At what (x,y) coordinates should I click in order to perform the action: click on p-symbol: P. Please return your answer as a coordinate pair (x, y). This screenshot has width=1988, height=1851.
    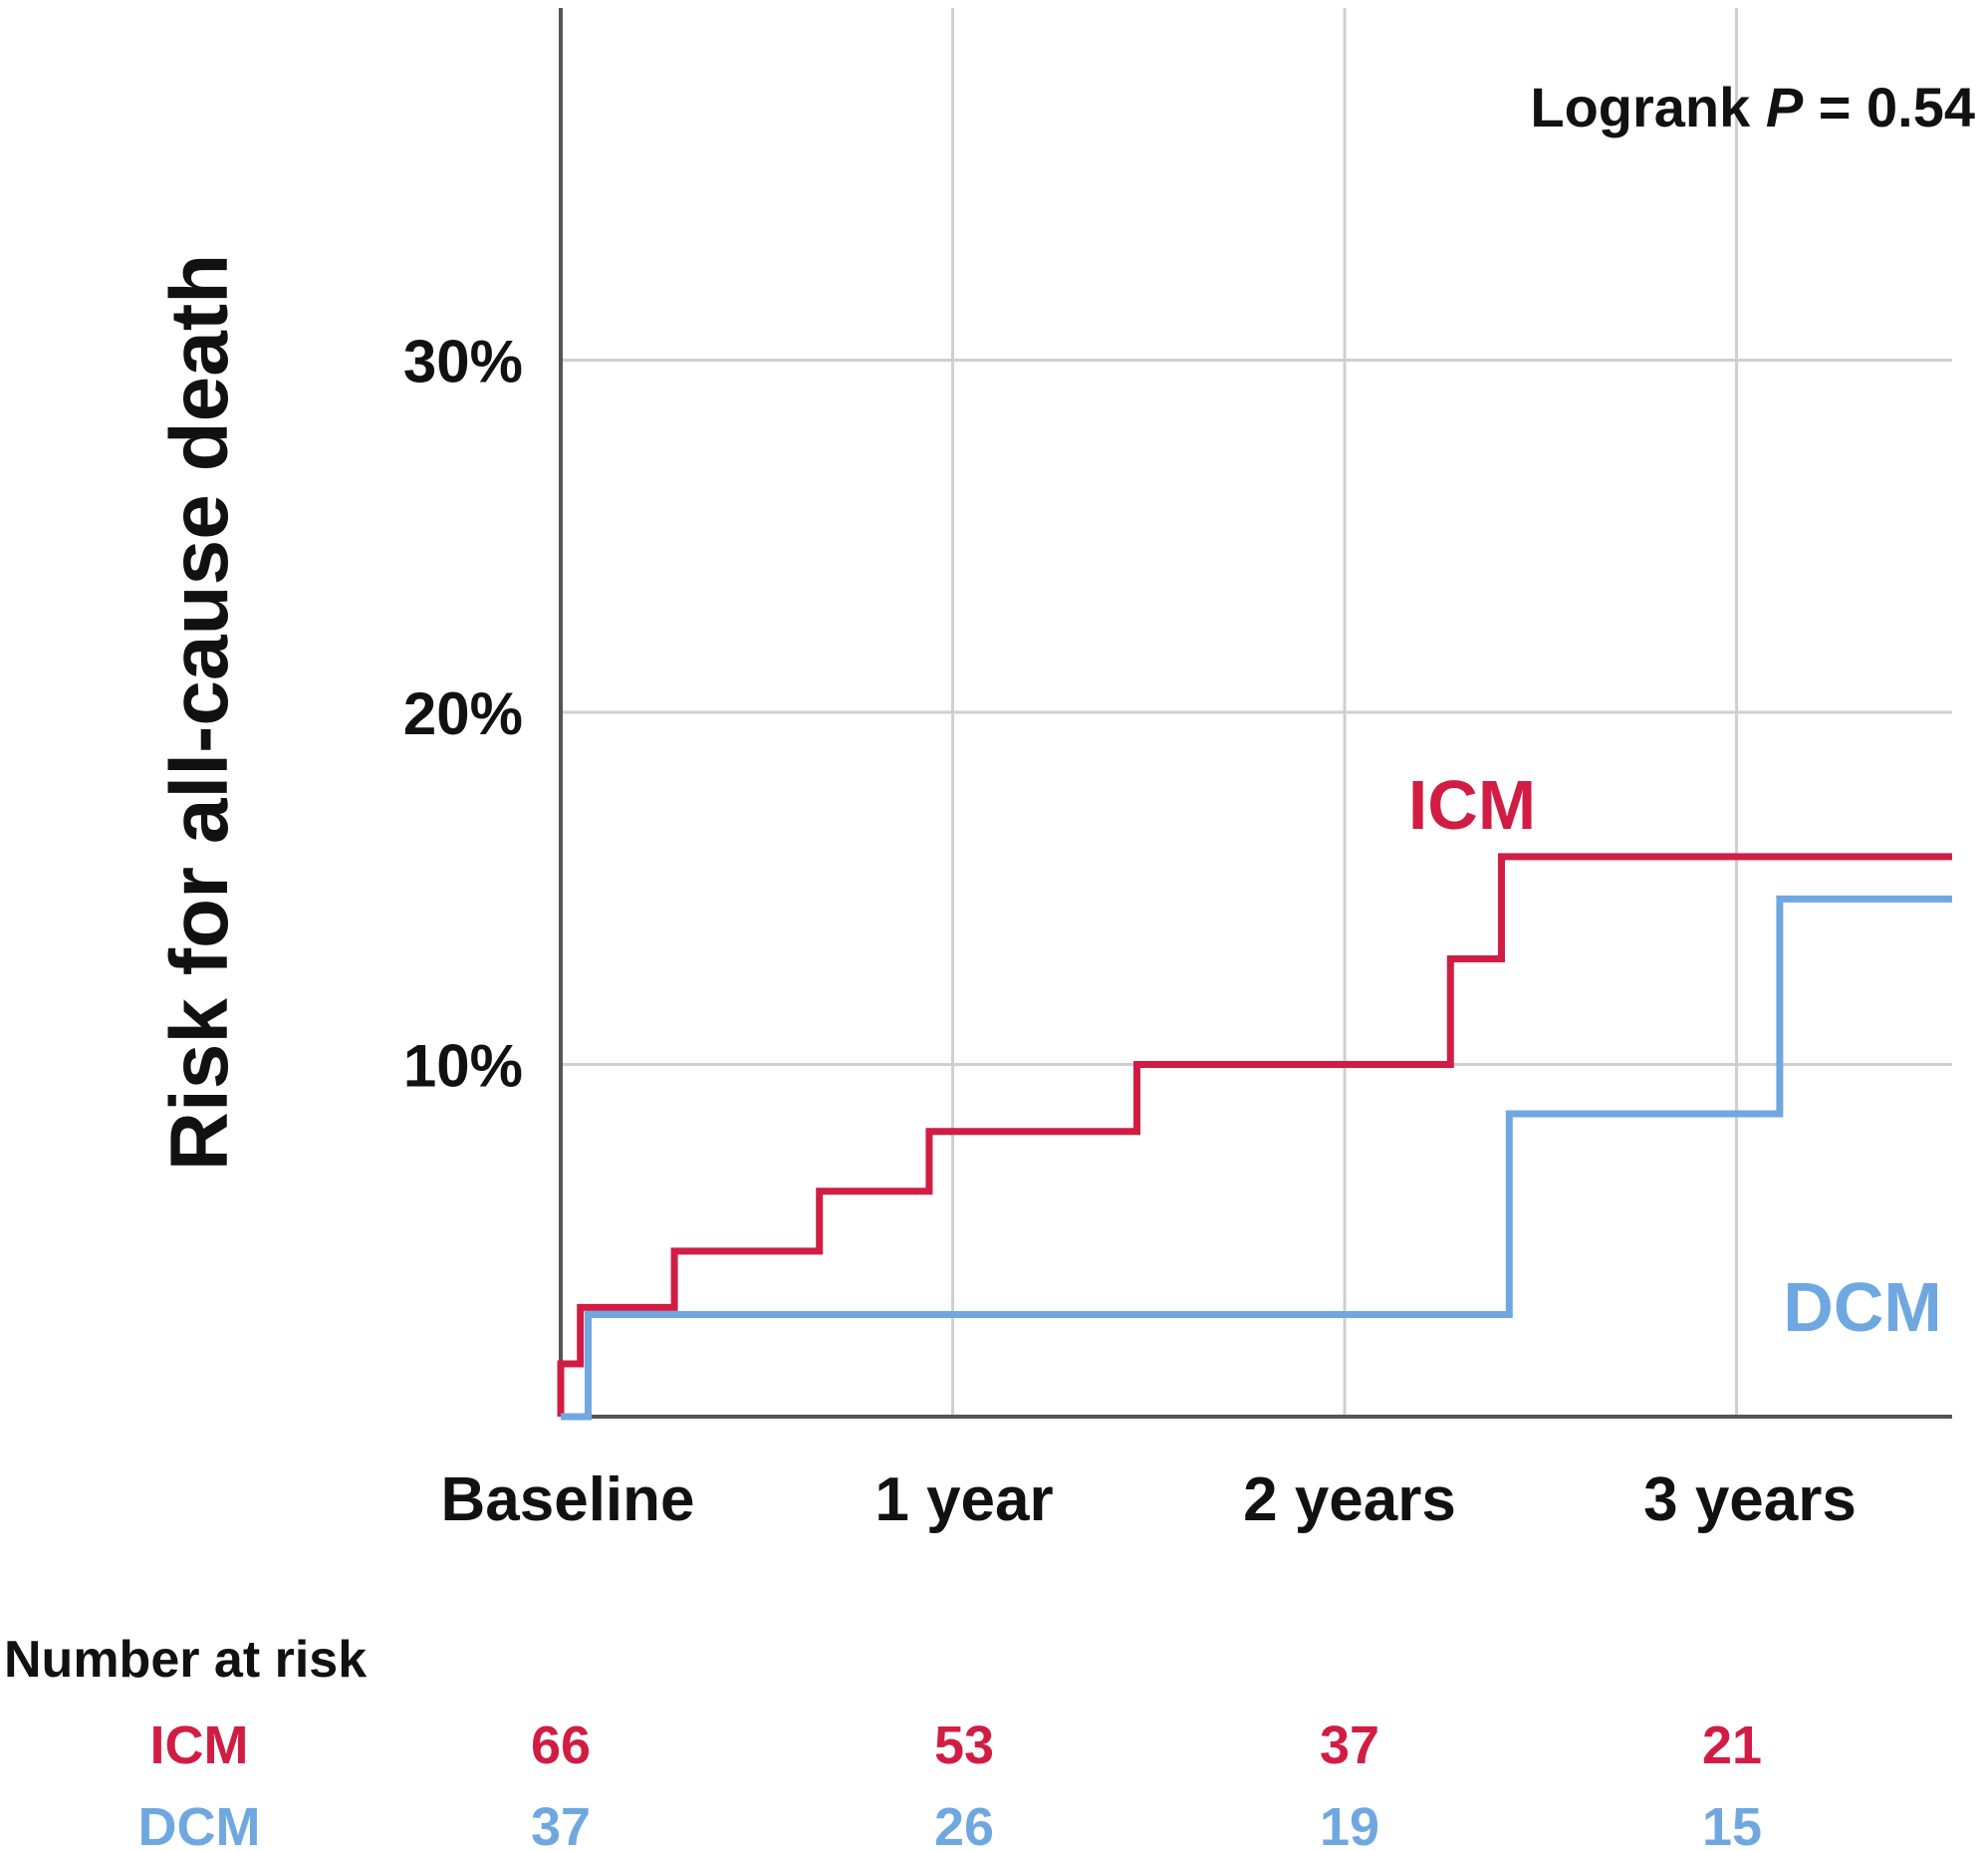
    Looking at the image, I should click on (1785, 107).